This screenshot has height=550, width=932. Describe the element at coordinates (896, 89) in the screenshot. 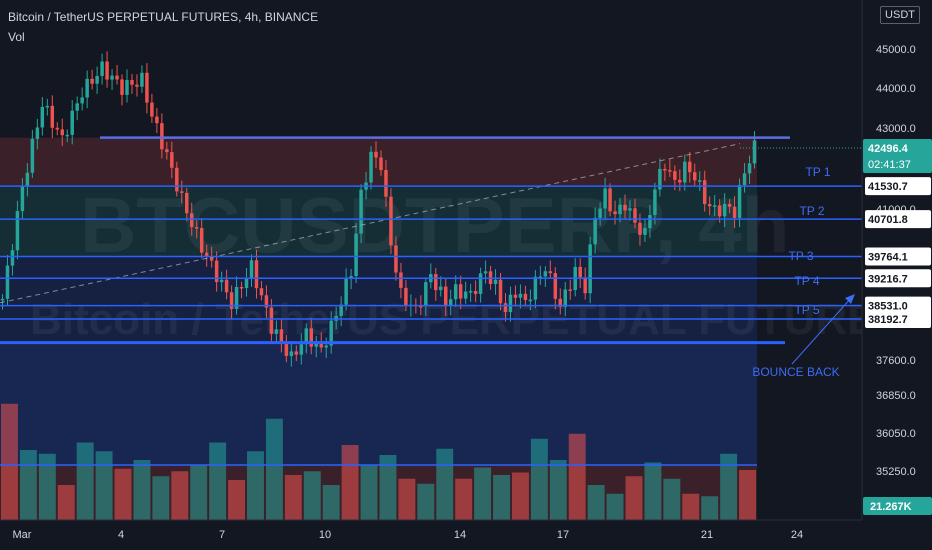

I see `y-tick-label: 44000.0` at that location.